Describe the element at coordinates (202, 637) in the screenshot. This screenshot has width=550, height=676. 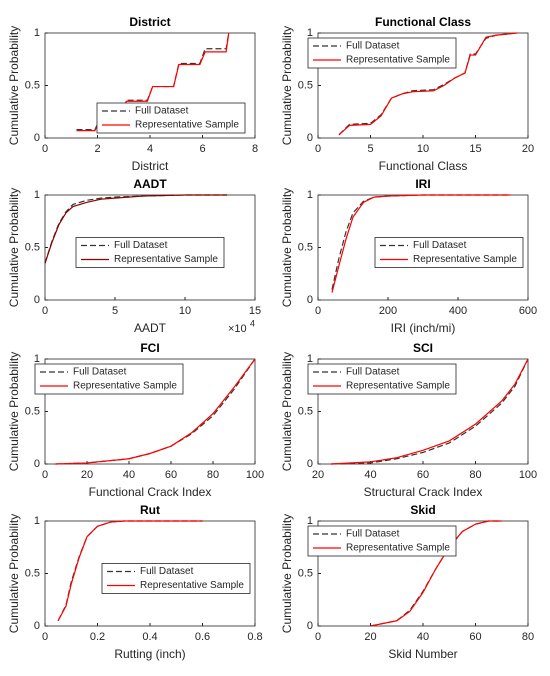
I see `x-tick-label: 0.6` at that location.